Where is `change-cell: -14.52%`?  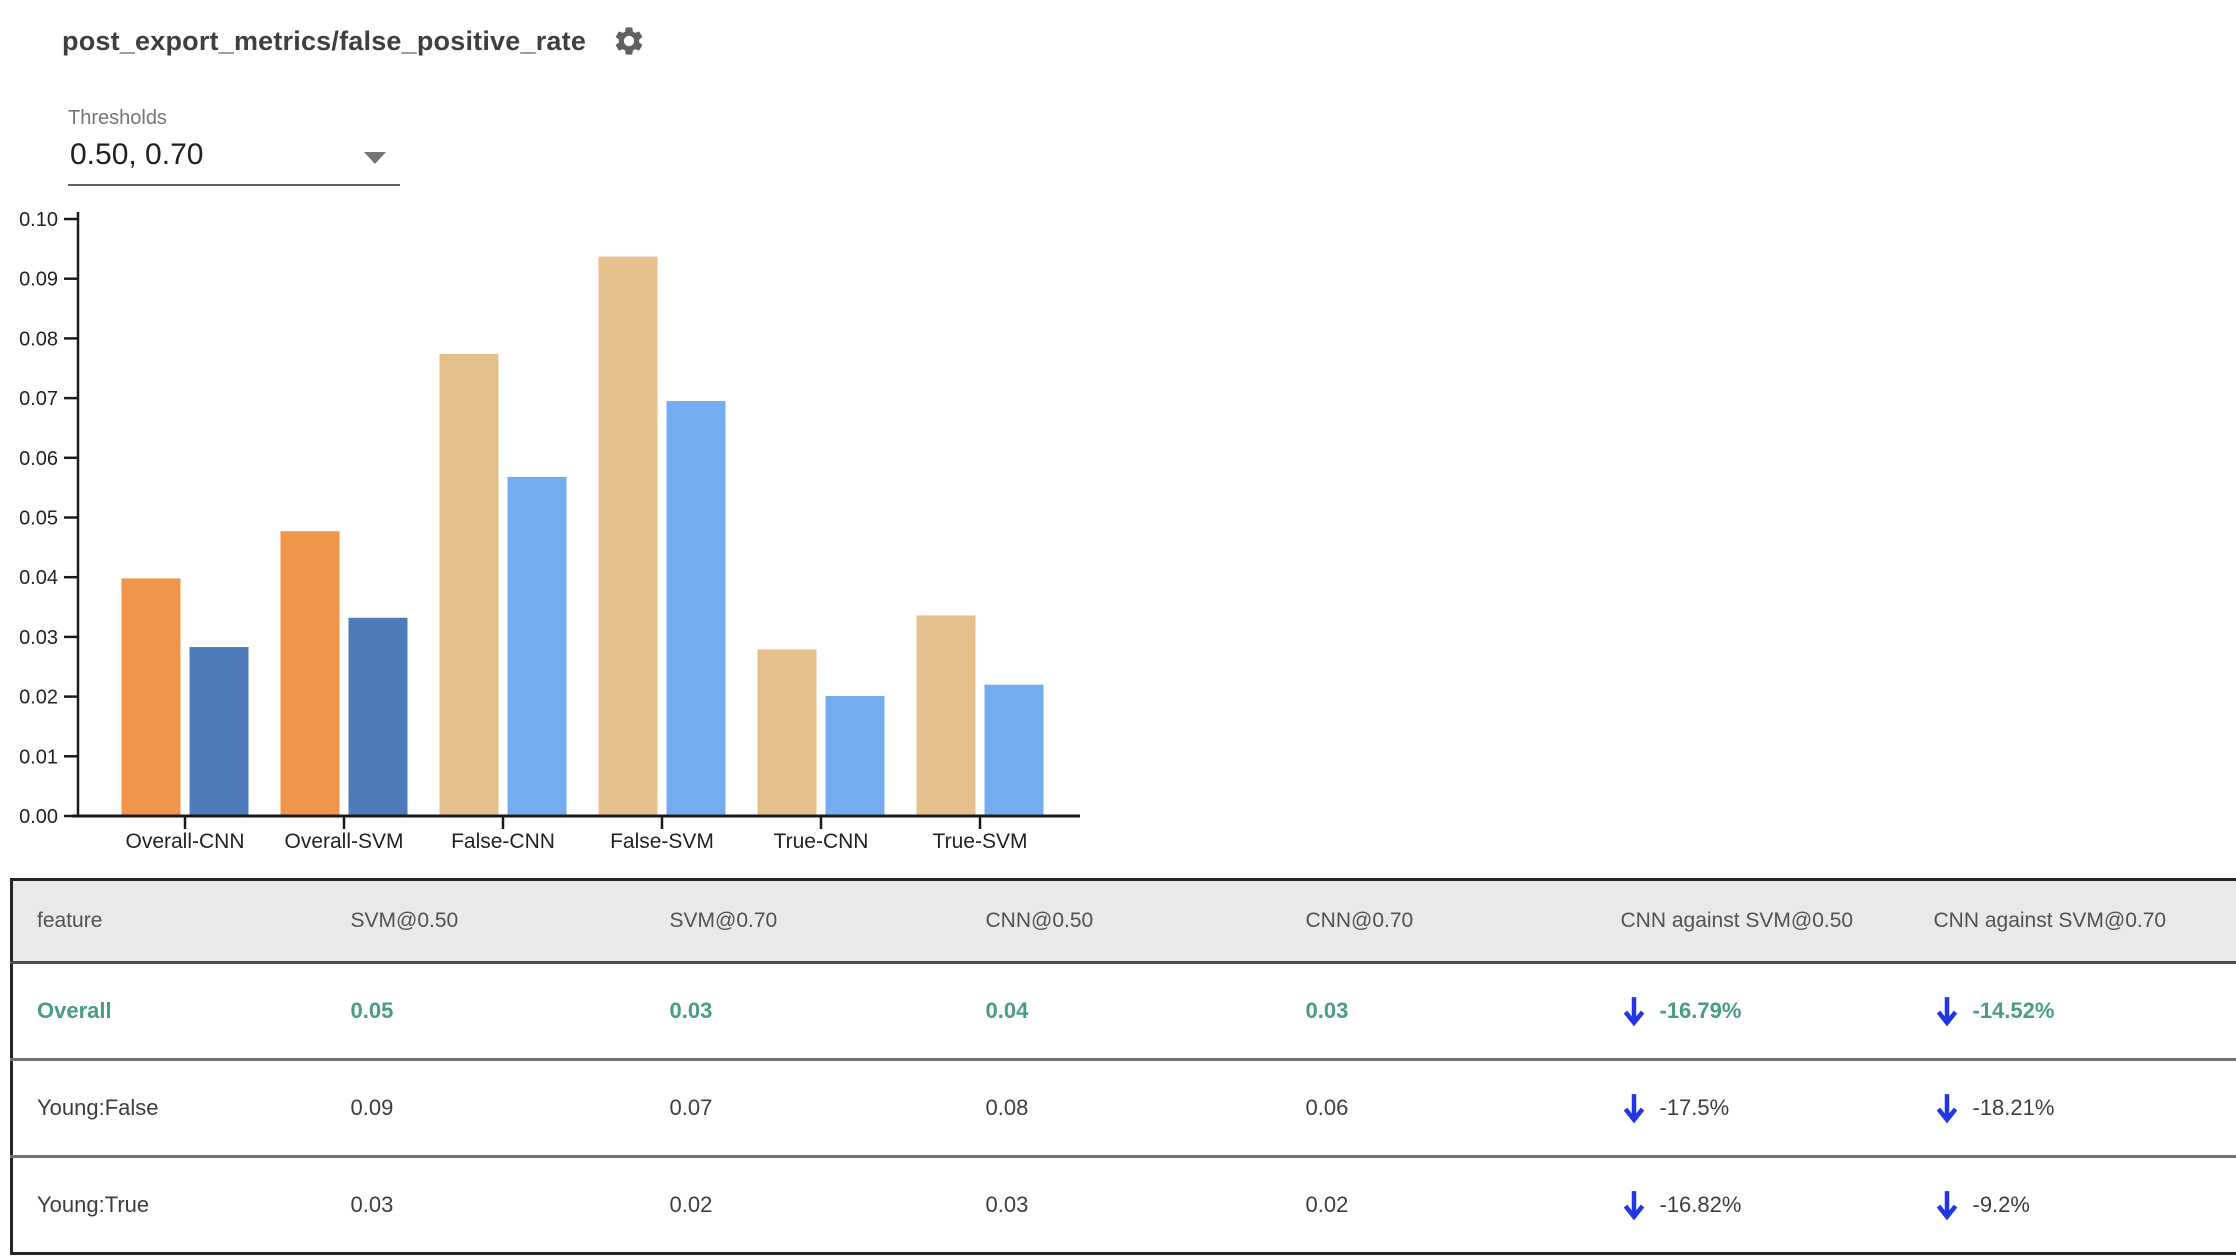 change-cell: -14.52% is located at coordinates (2072, 1011).